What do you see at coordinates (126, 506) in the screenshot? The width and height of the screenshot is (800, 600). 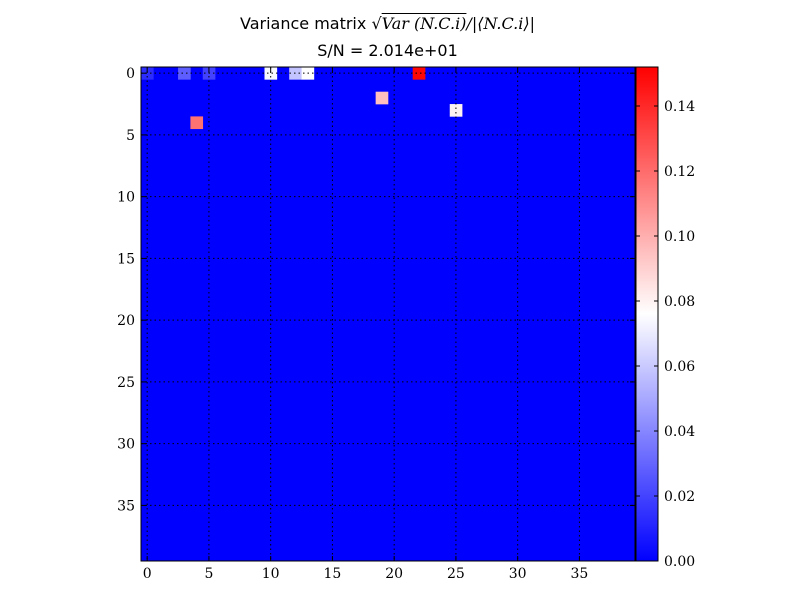 I see `y-tick-label: 35` at bounding box center [126, 506].